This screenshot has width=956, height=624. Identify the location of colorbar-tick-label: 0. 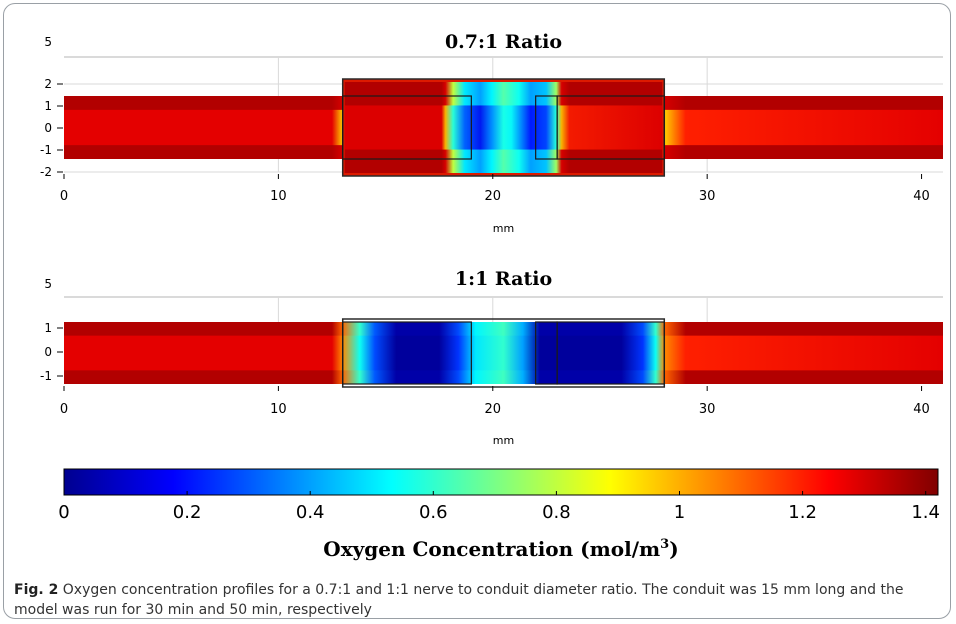
(63, 512).